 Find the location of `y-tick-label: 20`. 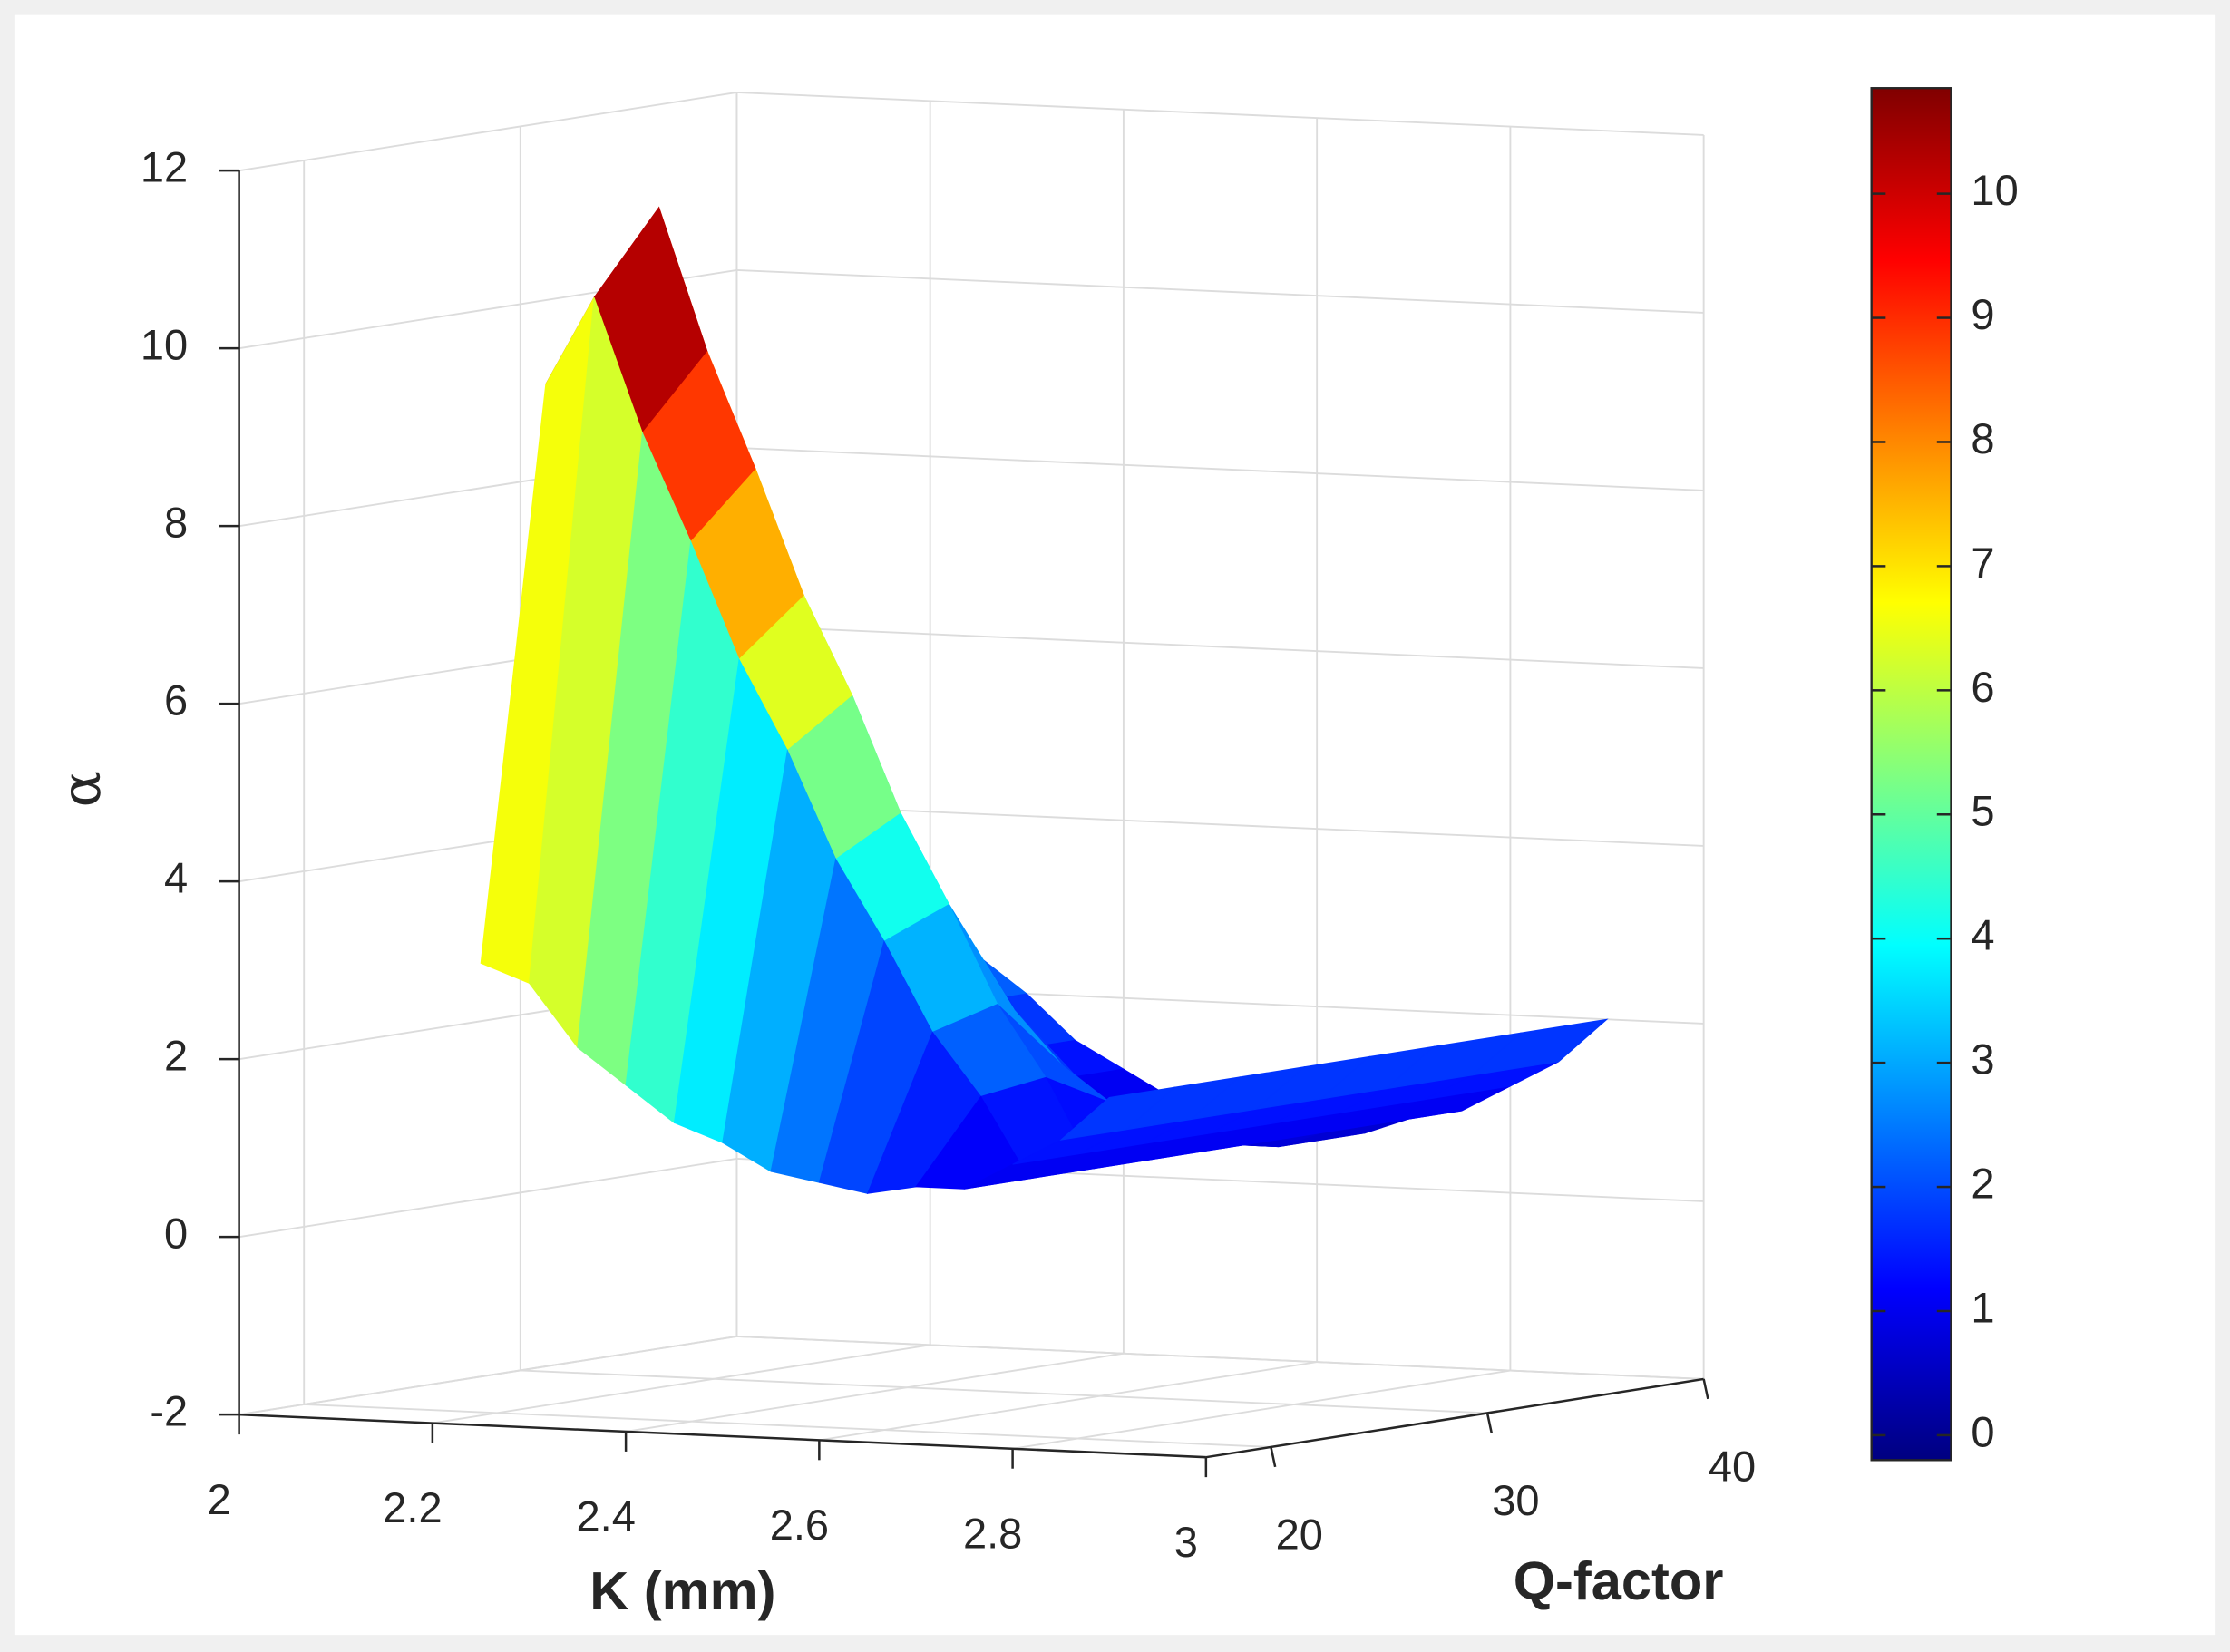

y-tick-label: 20 is located at coordinates (1299, 1535).